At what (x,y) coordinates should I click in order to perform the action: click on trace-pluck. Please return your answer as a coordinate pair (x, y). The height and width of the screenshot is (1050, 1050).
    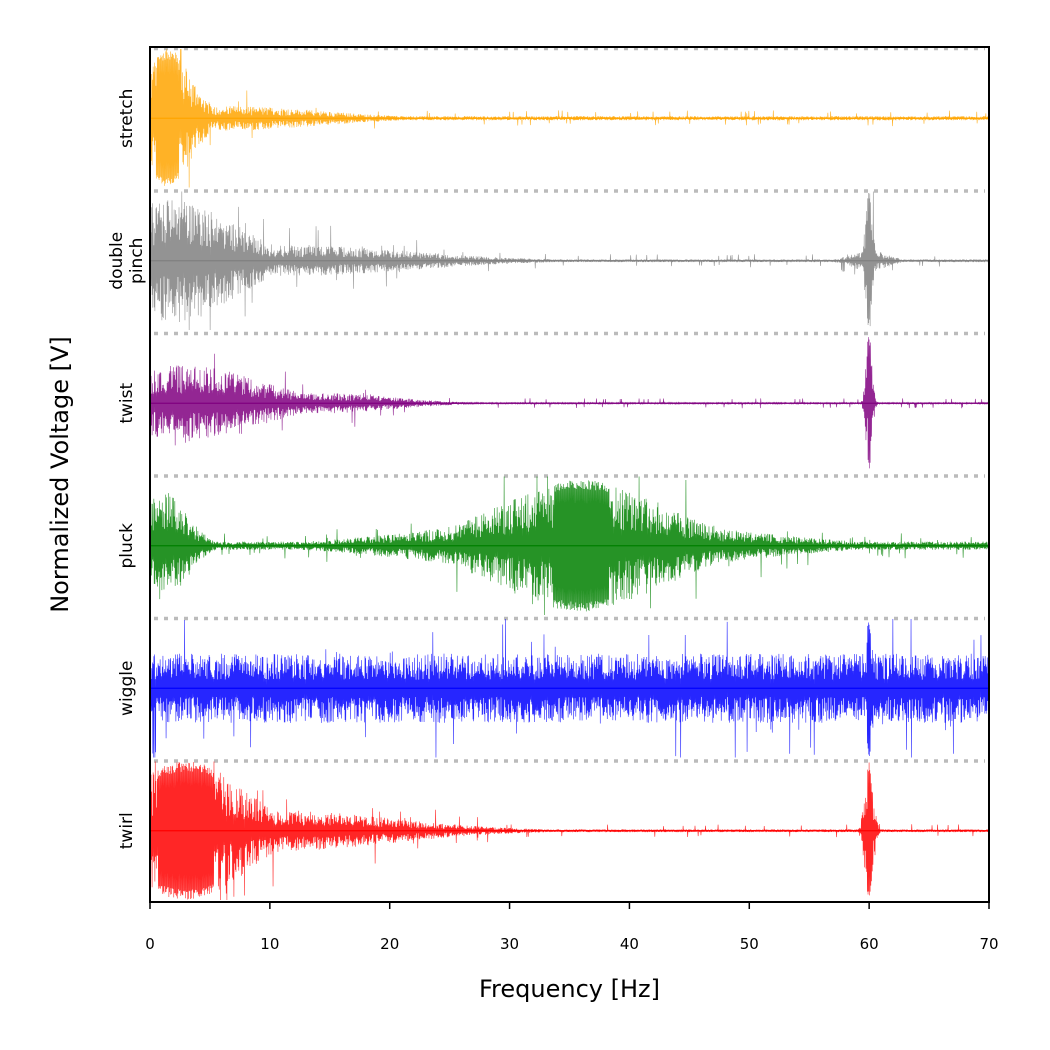
    Looking at the image, I should click on (569, 546).